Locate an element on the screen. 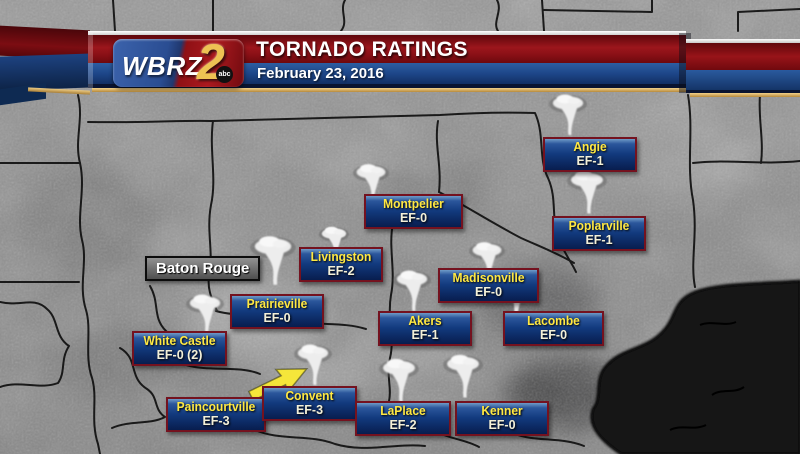 The image size is (800, 454). water-body is located at coordinates (695, 366).